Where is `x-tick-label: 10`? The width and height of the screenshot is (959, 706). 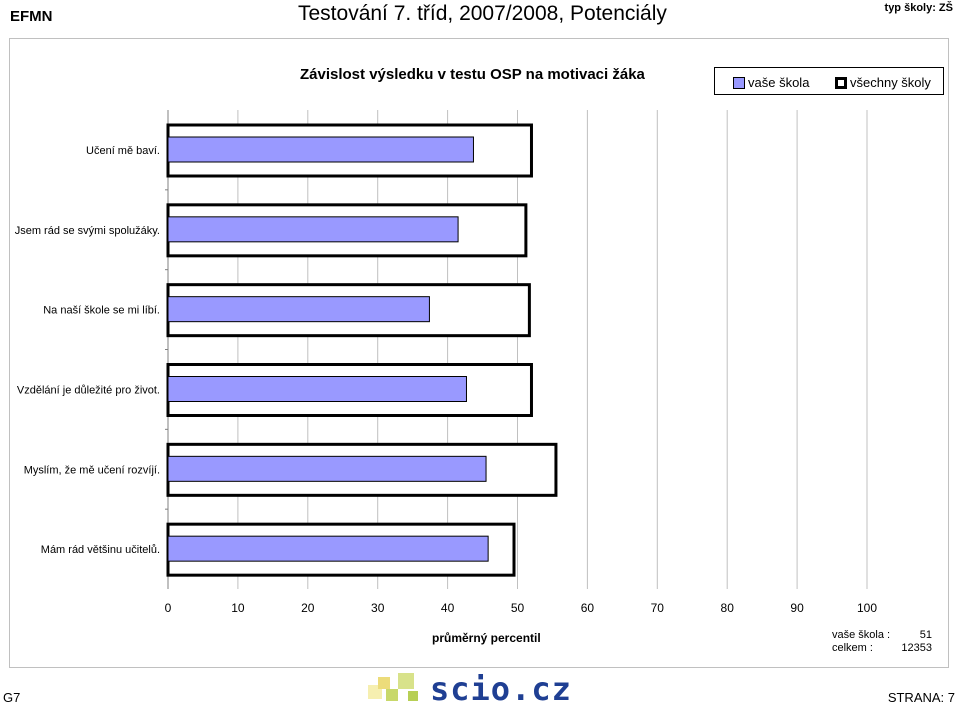 x-tick-label: 10 is located at coordinates (238, 608).